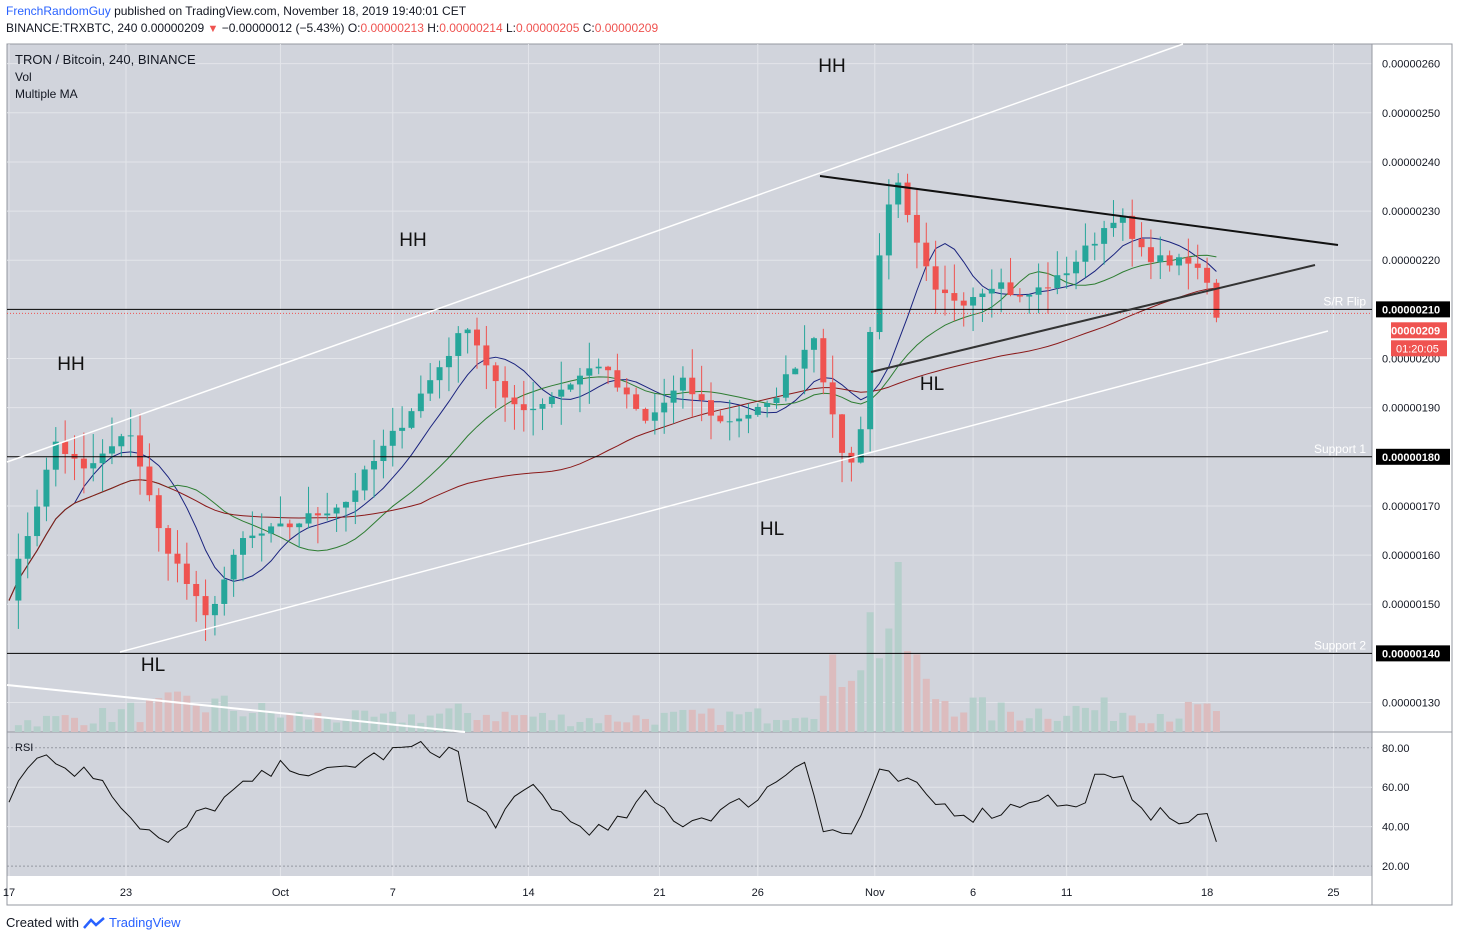  Describe the element at coordinates (548, 28) in the screenshot. I see `low-value: 0.00000205` at that location.